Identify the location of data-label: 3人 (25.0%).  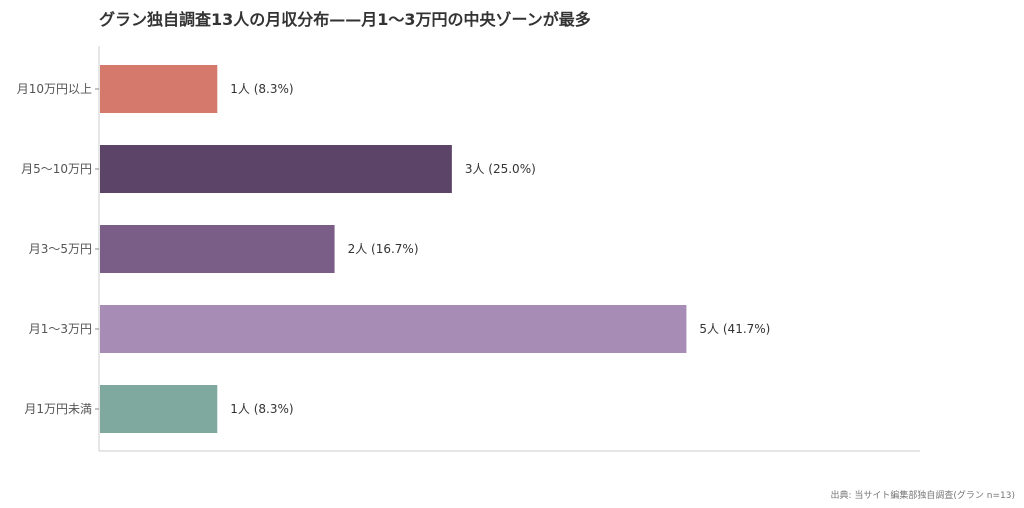
(500, 169).